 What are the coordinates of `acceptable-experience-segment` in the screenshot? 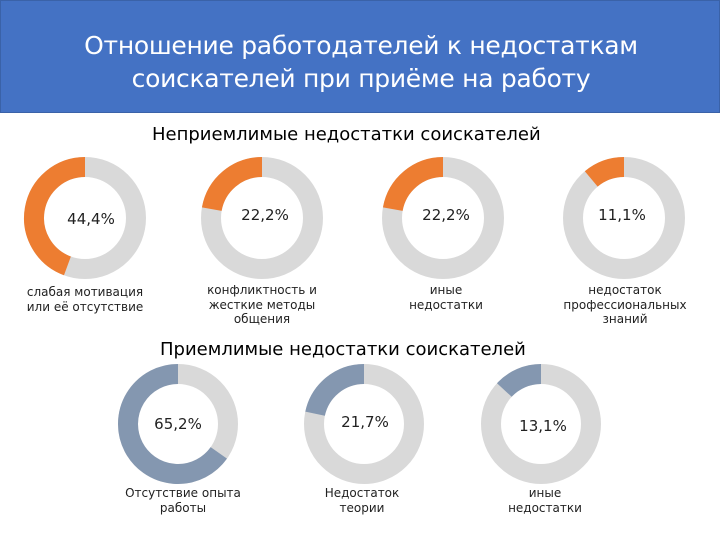 It's located at (172, 424).